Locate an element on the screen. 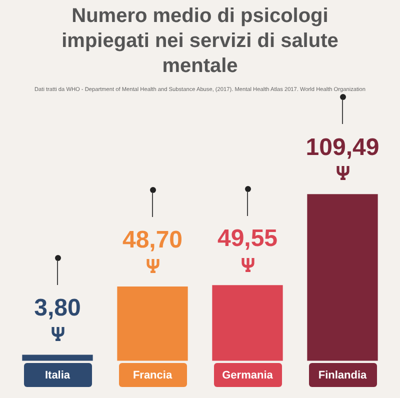  chart-title: Numero medio di psicologi impiegati nei servizi di salute mentale is located at coordinates (200, 41).